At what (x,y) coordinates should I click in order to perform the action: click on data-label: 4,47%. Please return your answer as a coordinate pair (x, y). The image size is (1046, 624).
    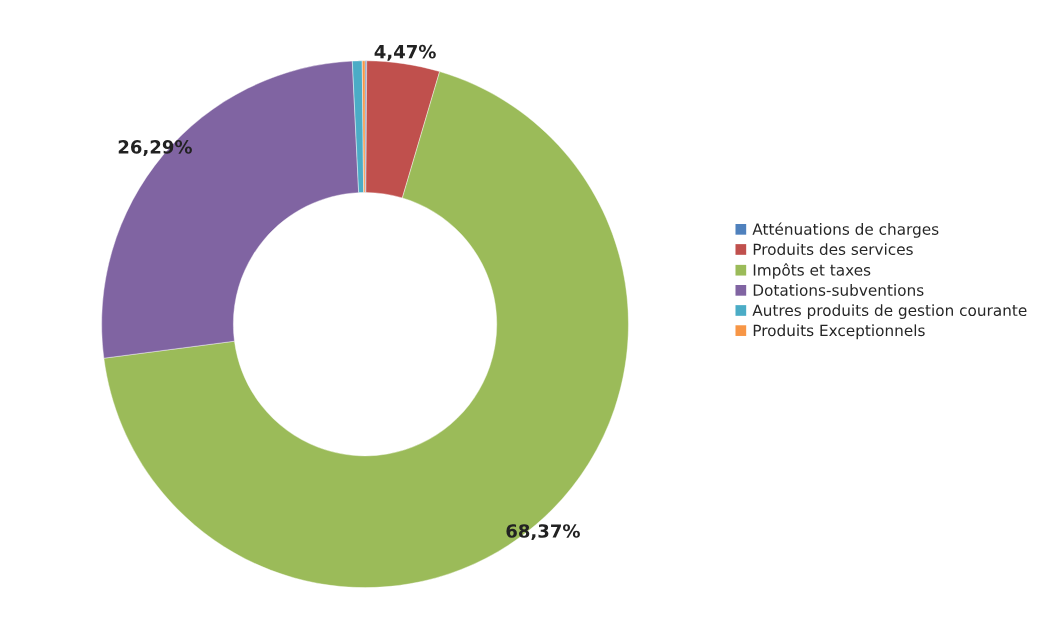
    Looking at the image, I should click on (405, 52).